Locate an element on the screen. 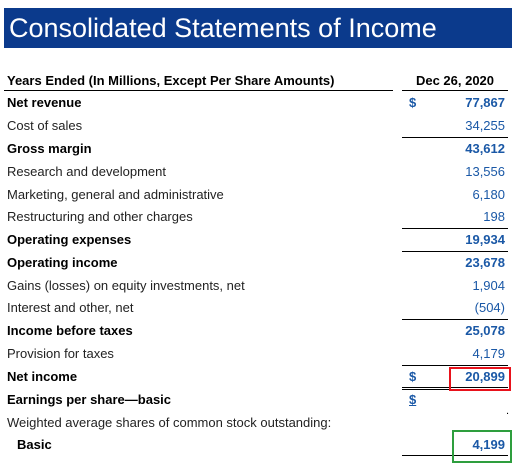 This screenshot has width=512, height=466. row-value: 77,867 is located at coordinates (485, 102).